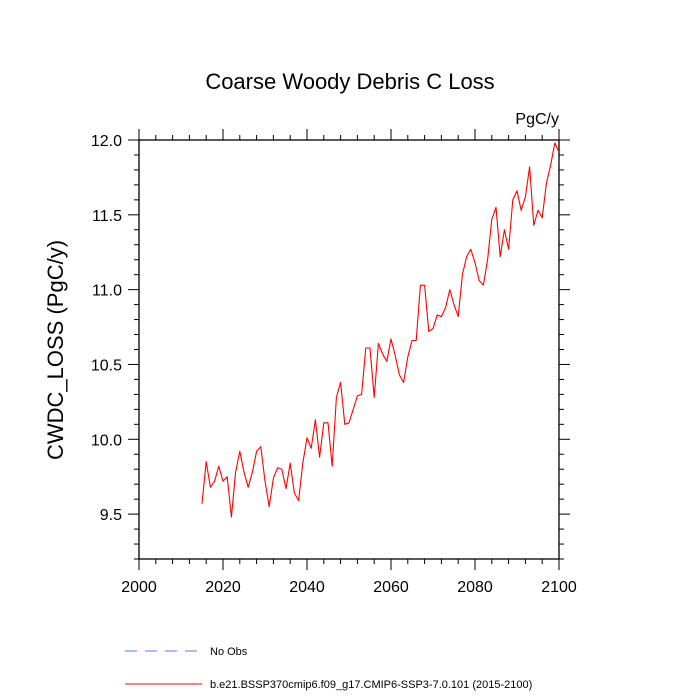  I want to click on x-tick-label: 2020, so click(223, 587).